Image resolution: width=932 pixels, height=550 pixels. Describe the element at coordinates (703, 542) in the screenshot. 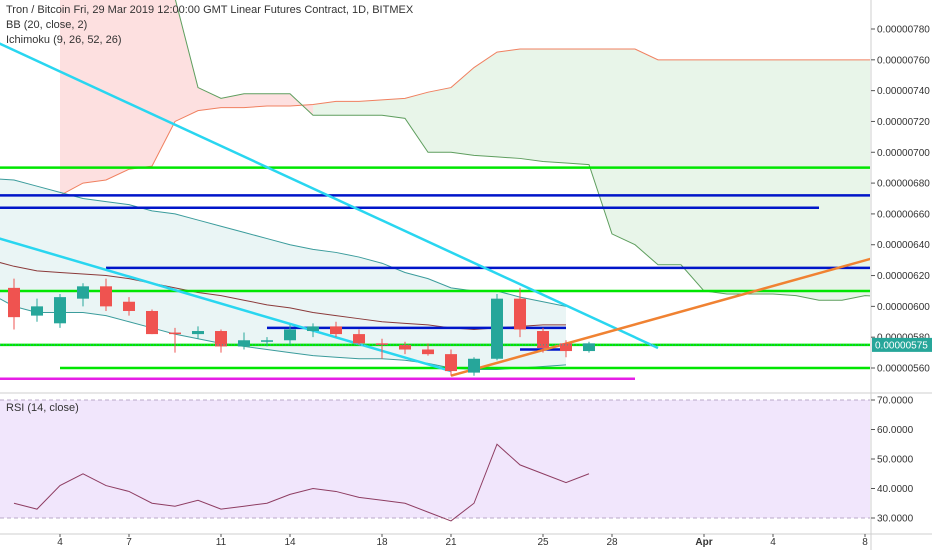

I see `date-tick-label: Apr` at that location.